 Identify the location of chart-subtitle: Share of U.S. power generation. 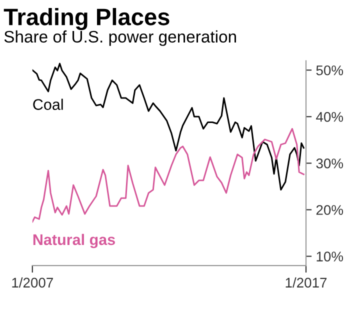
(120, 38).